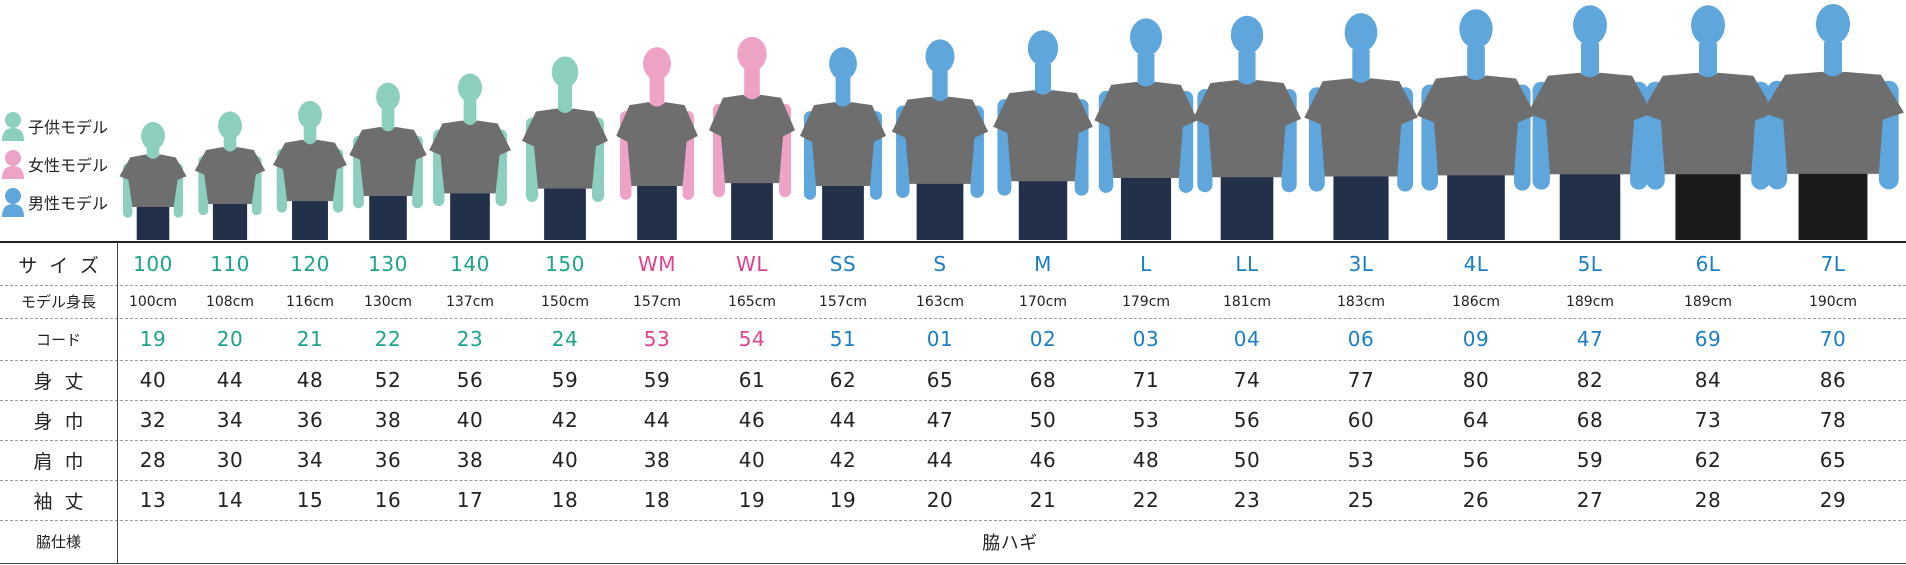  Describe the element at coordinates (1146, 380) in the screenshot. I see `cell-length: 71` at that location.